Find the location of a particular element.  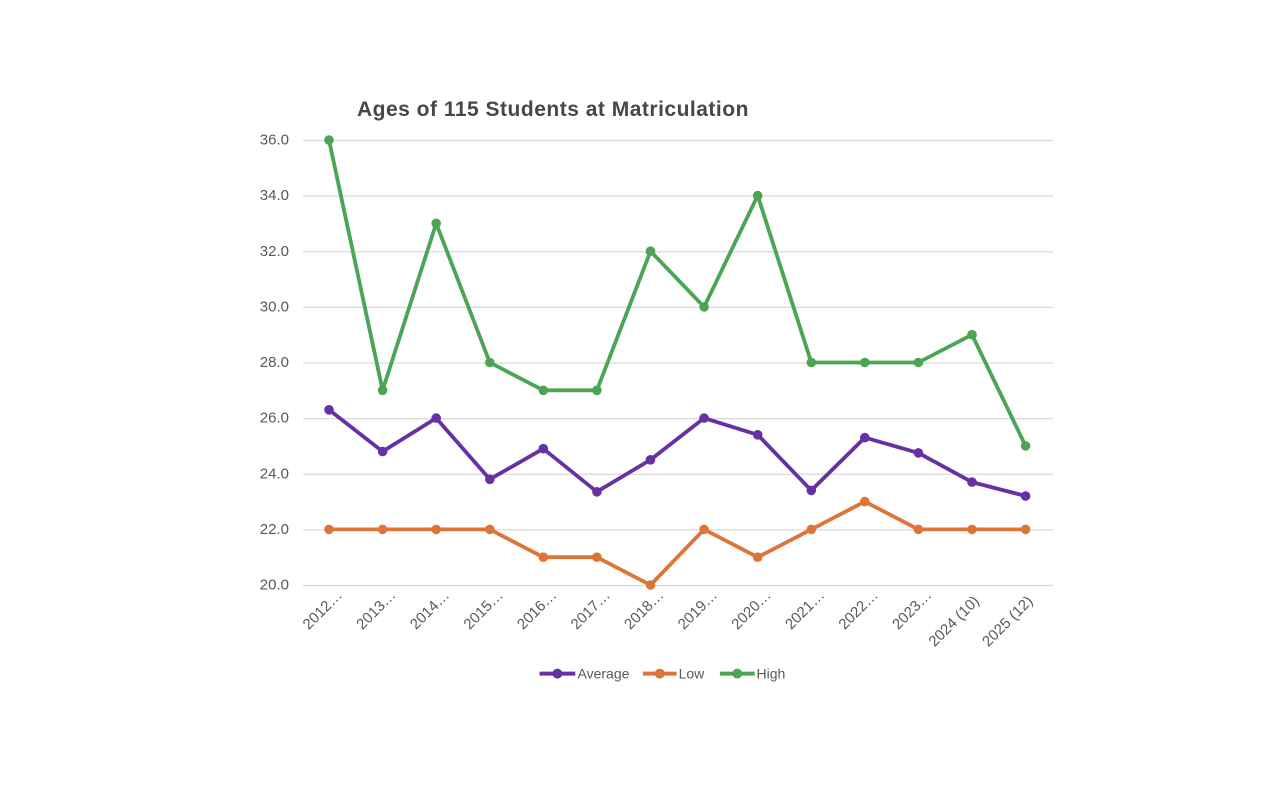

svg-text: 26.0 is located at coordinates (274, 418).